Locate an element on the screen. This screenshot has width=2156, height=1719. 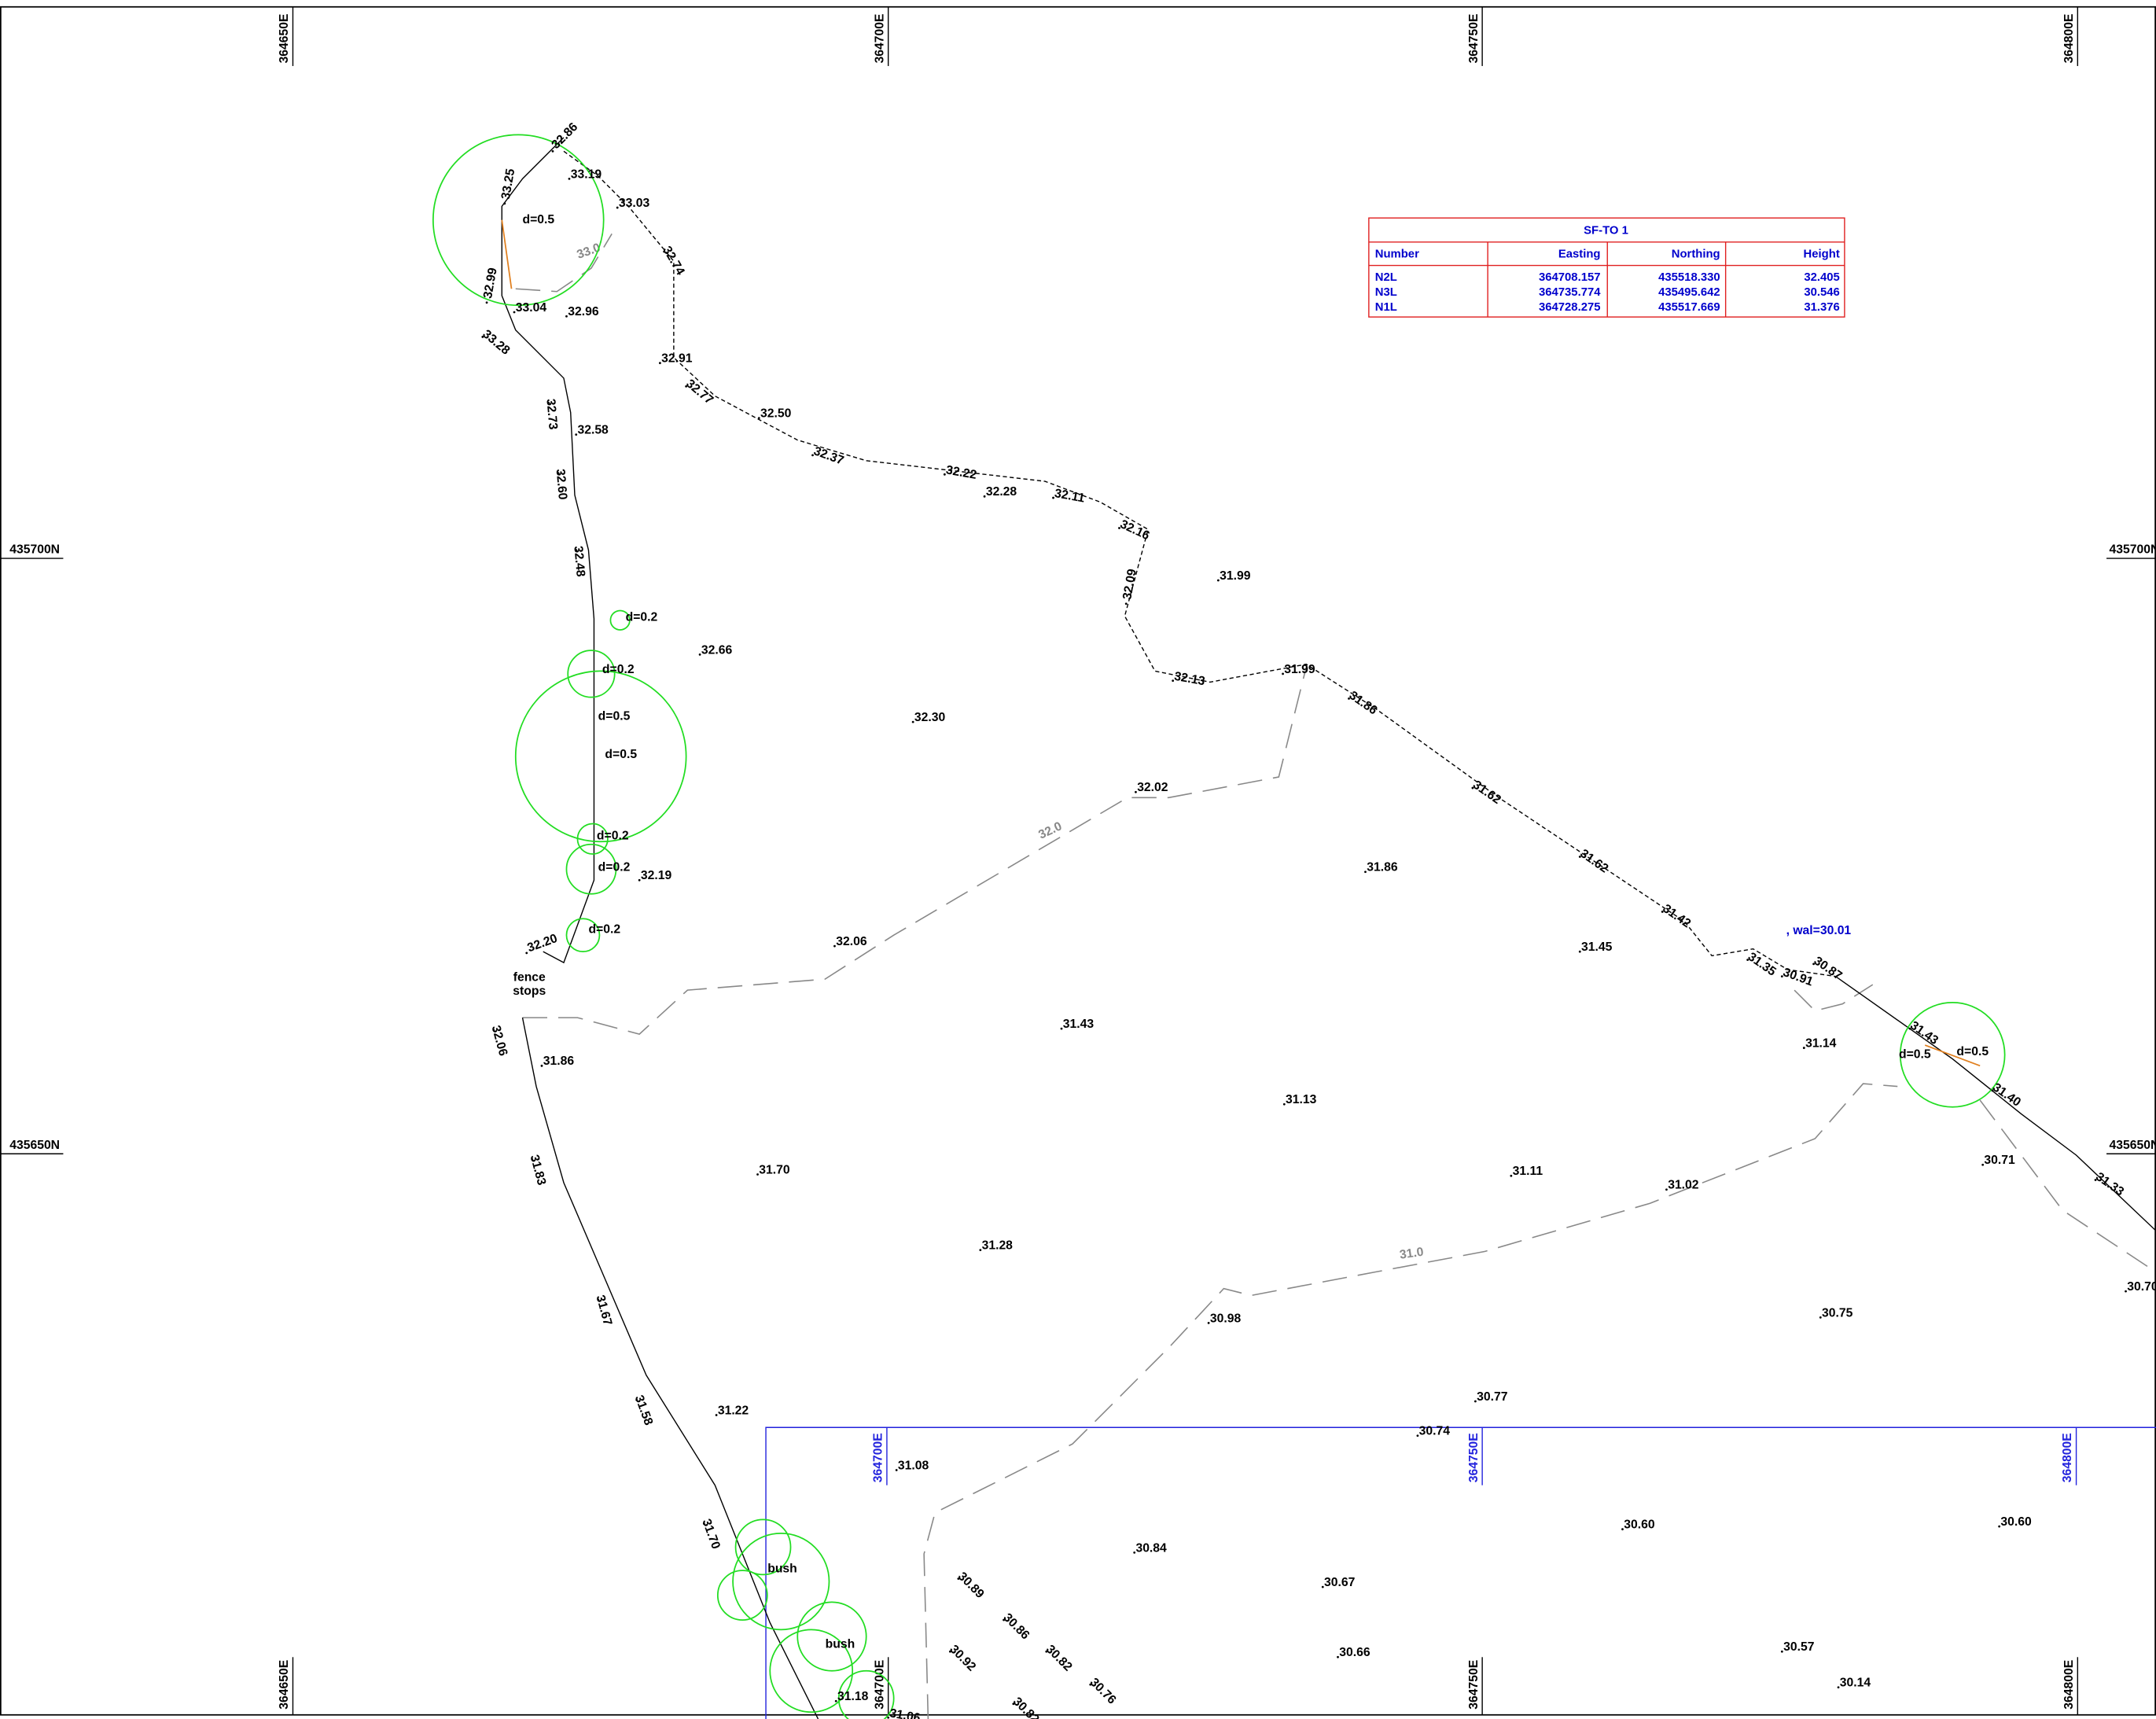
spot-level: 30.82 is located at coordinates (1059, 1658).